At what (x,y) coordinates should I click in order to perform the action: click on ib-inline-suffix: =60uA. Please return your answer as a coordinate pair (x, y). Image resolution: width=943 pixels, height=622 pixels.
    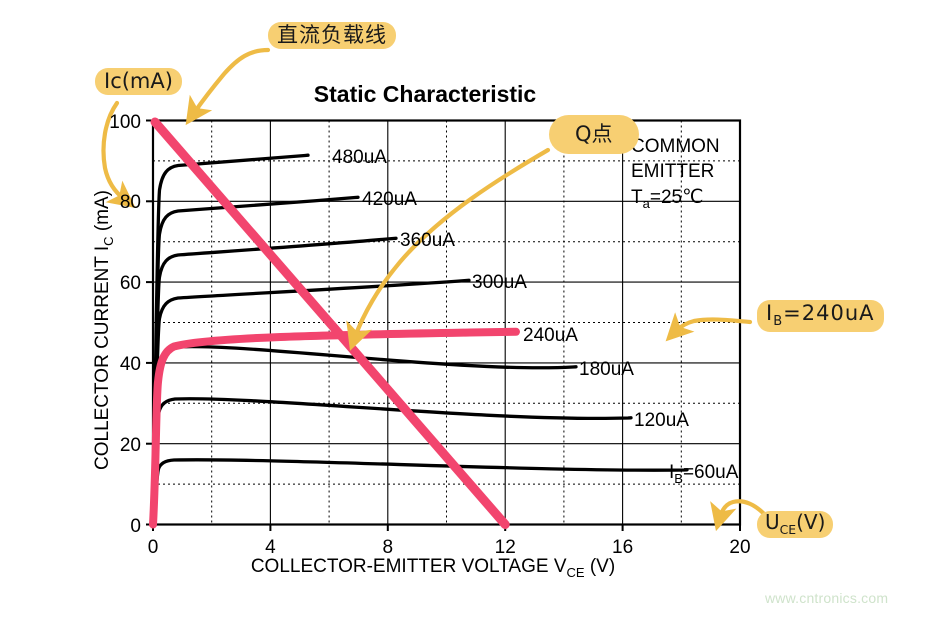
    Looking at the image, I should click on (711, 472).